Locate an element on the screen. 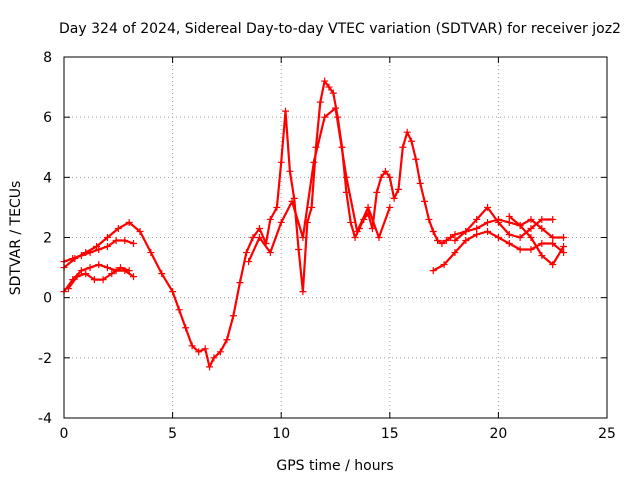 The height and width of the screenshot is (480, 640). y-tick-label: -4 is located at coordinates (45, 419).